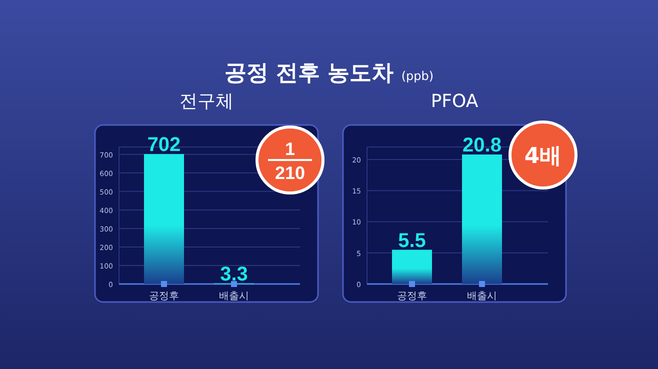  Describe the element at coordinates (290, 173) in the screenshot. I see `annotation: 210` at that location.